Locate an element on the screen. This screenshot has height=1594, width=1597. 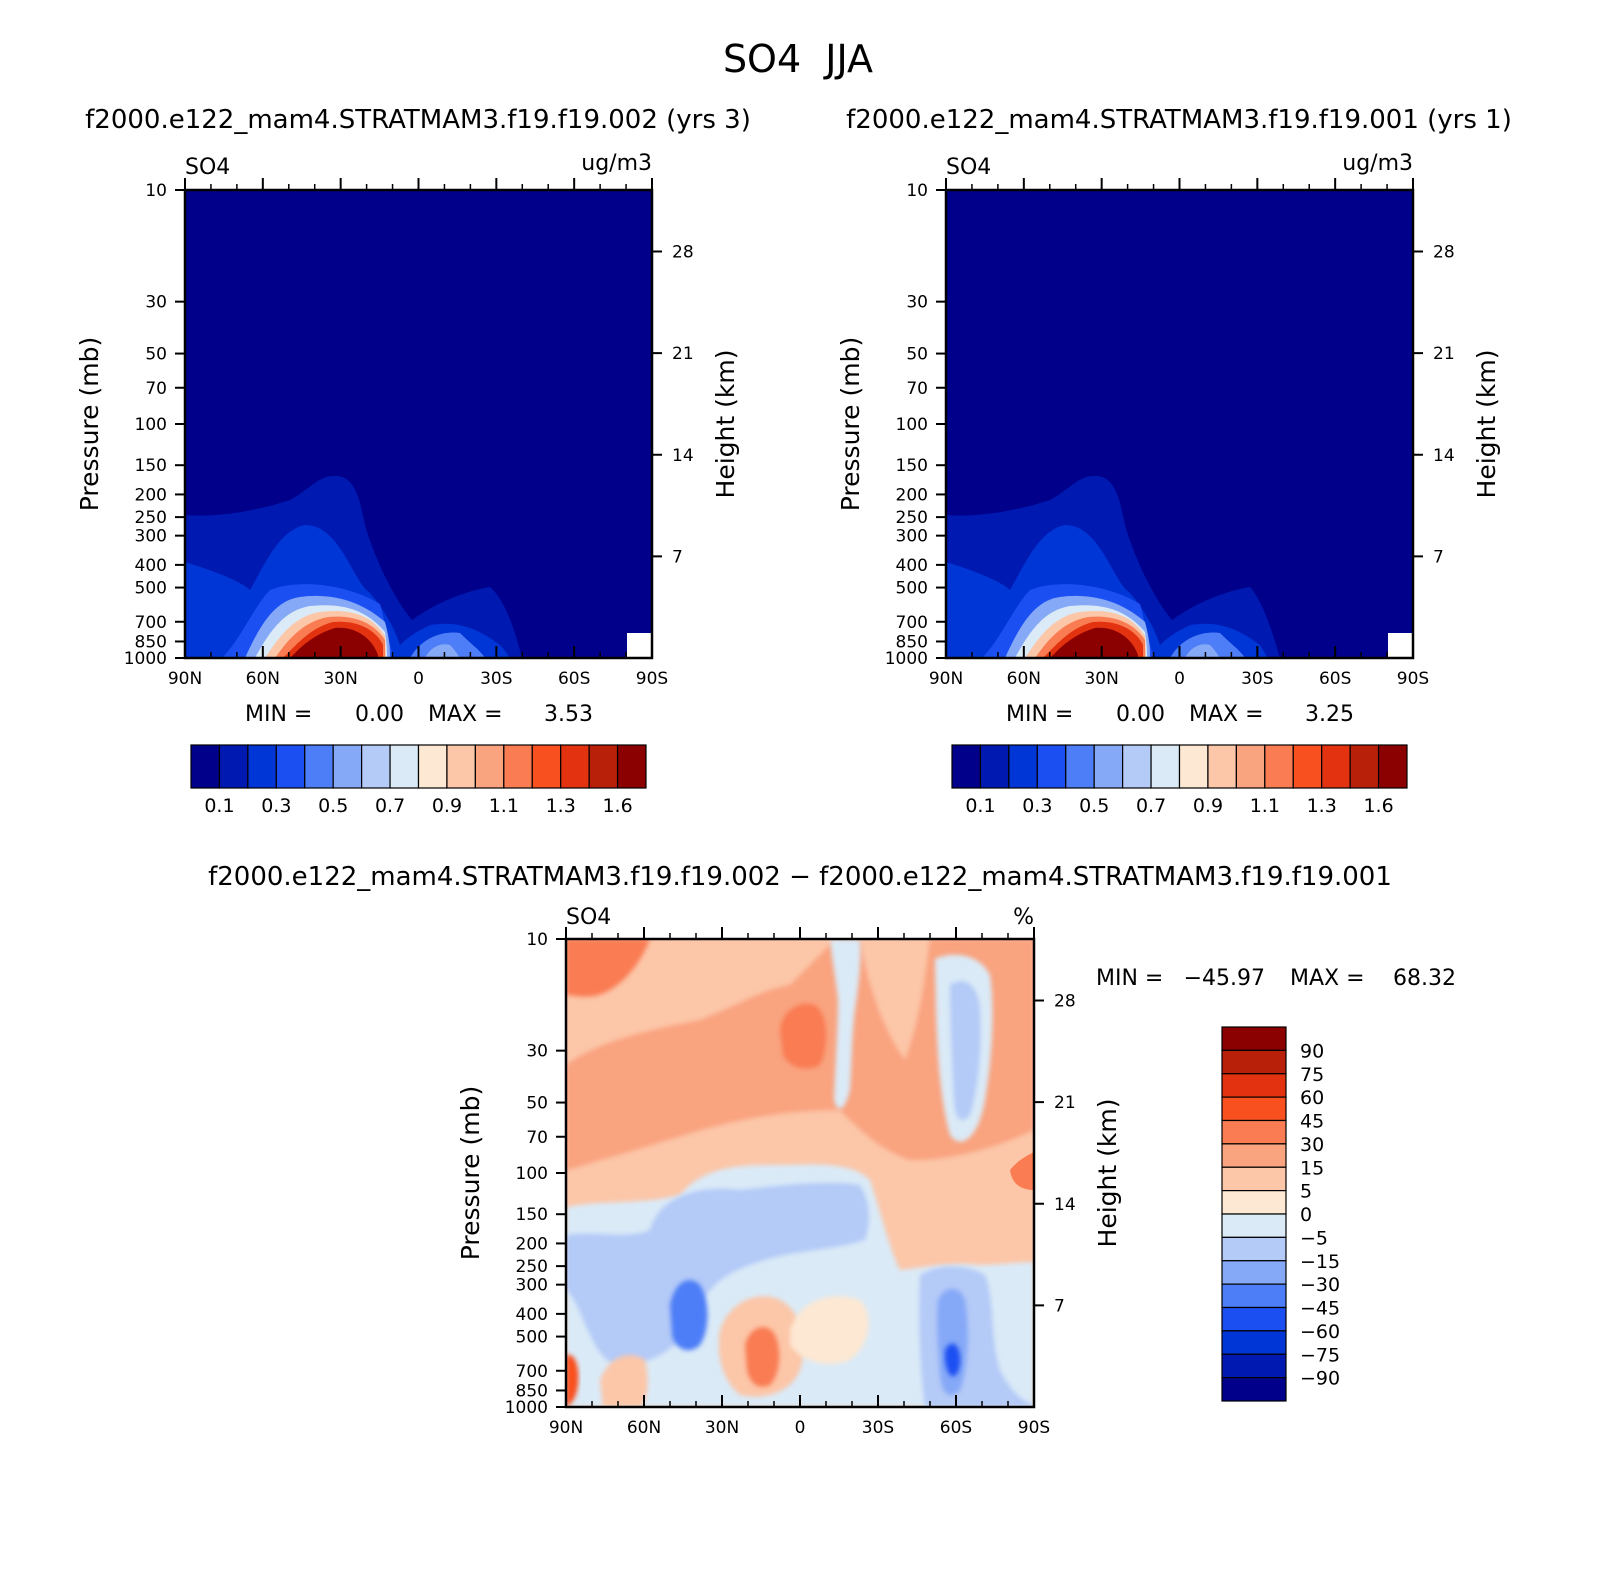
panel1-y2label: Height (km) is located at coordinates (725, 424).